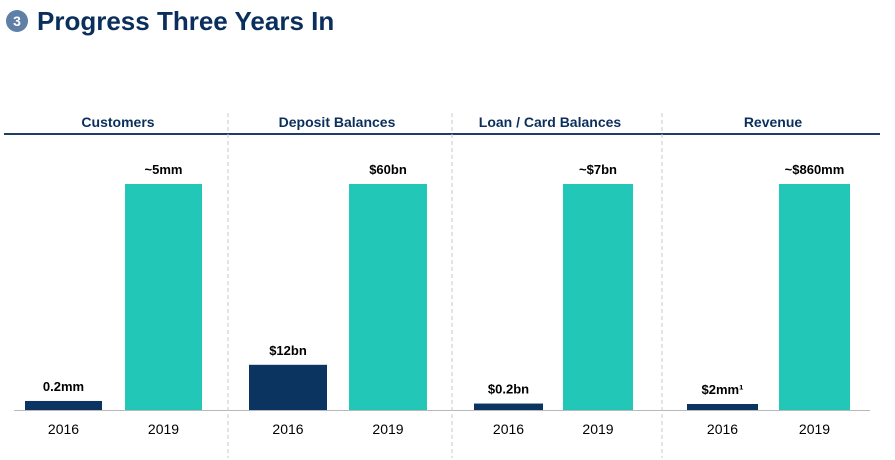 This screenshot has height=460, width=895. Describe the element at coordinates (598, 169) in the screenshot. I see `data-label: ~$7bn` at that location.